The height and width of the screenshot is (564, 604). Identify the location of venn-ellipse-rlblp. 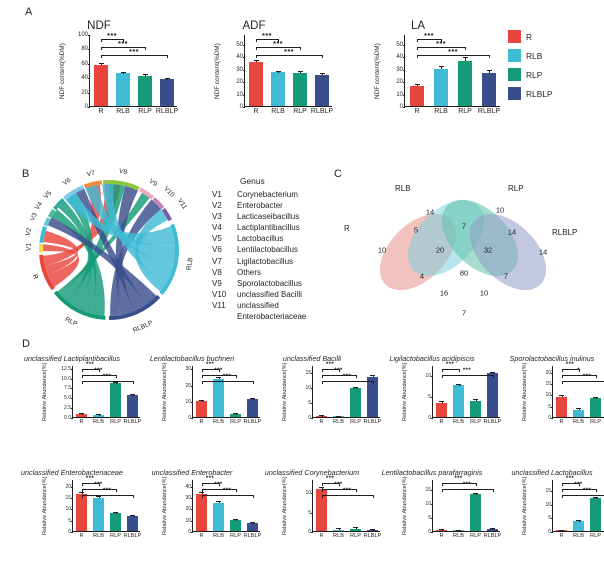
(508, 252).